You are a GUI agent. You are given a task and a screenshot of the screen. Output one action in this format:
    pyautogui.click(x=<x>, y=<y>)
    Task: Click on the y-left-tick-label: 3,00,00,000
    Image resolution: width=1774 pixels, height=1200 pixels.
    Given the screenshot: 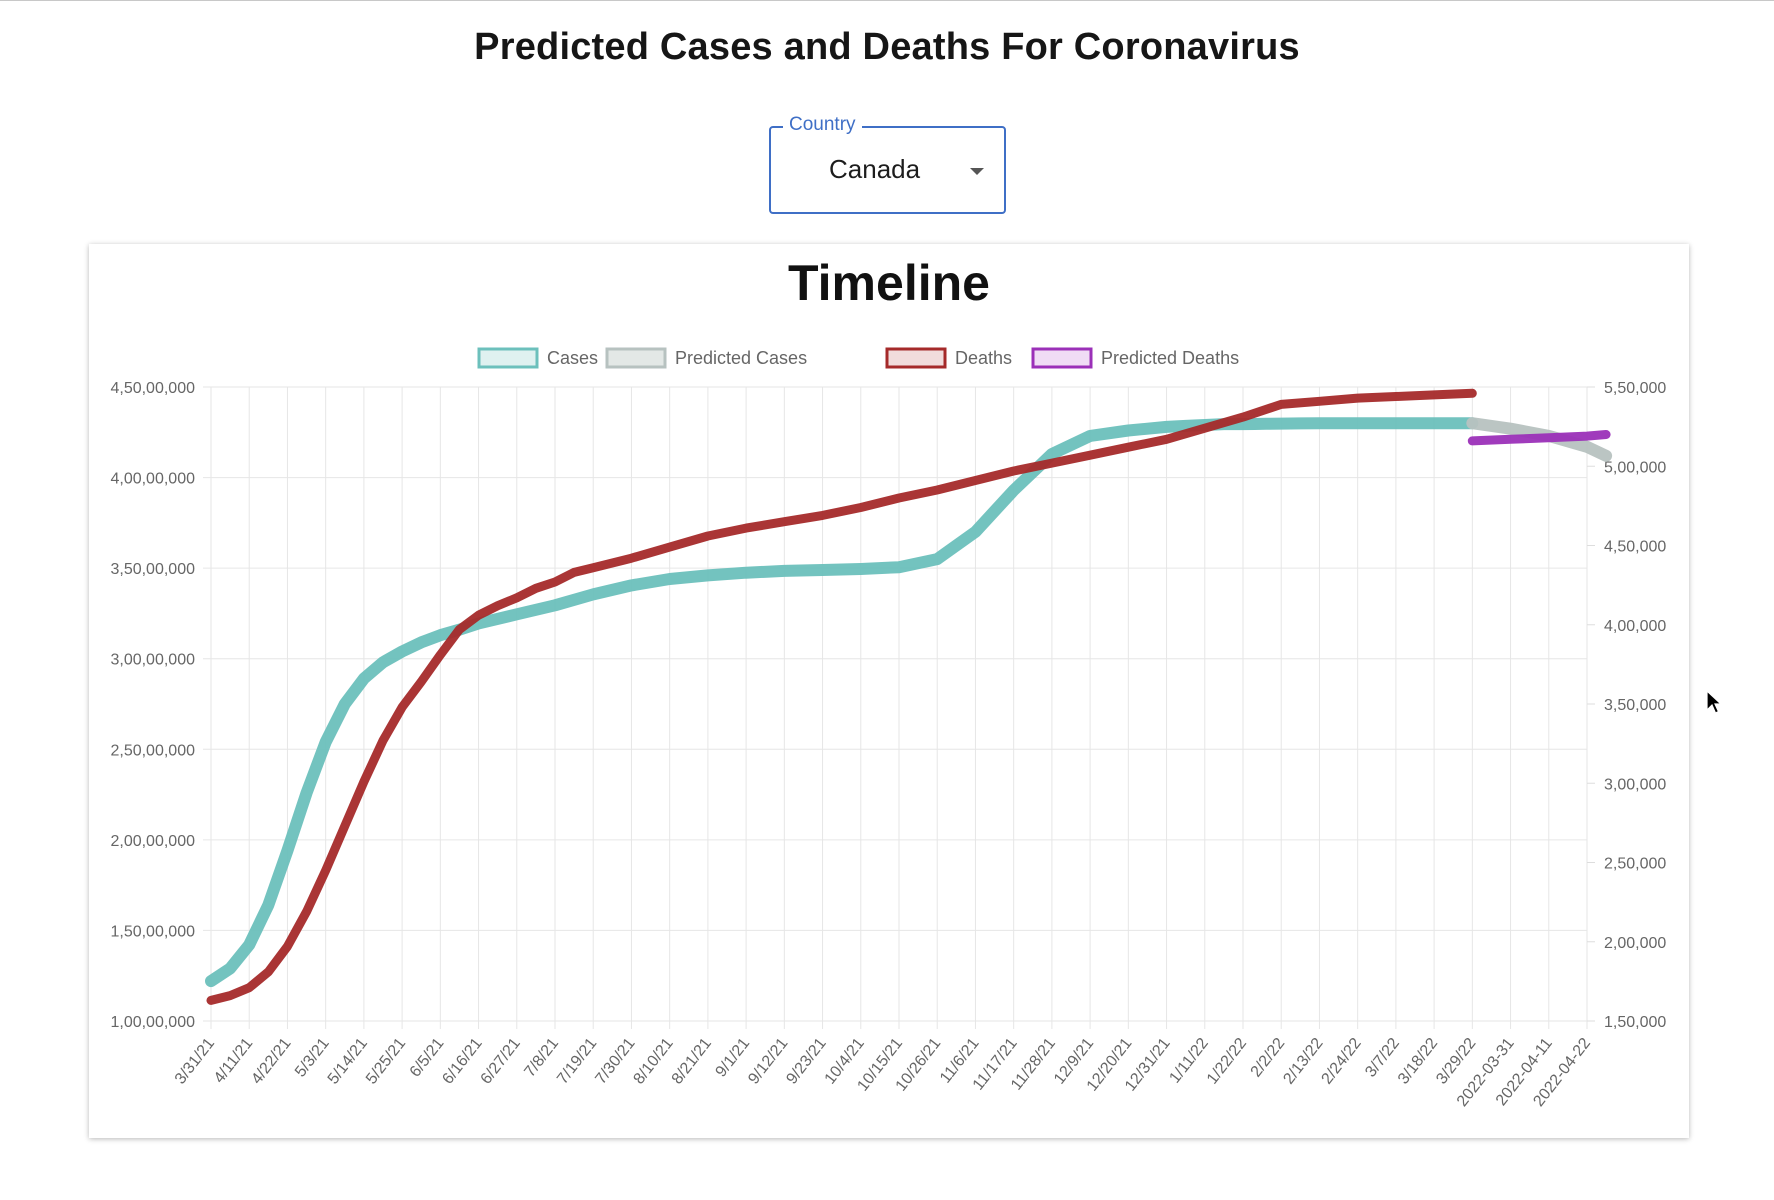 What is the action you would take?
    pyautogui.click(x=152, y=660)
    